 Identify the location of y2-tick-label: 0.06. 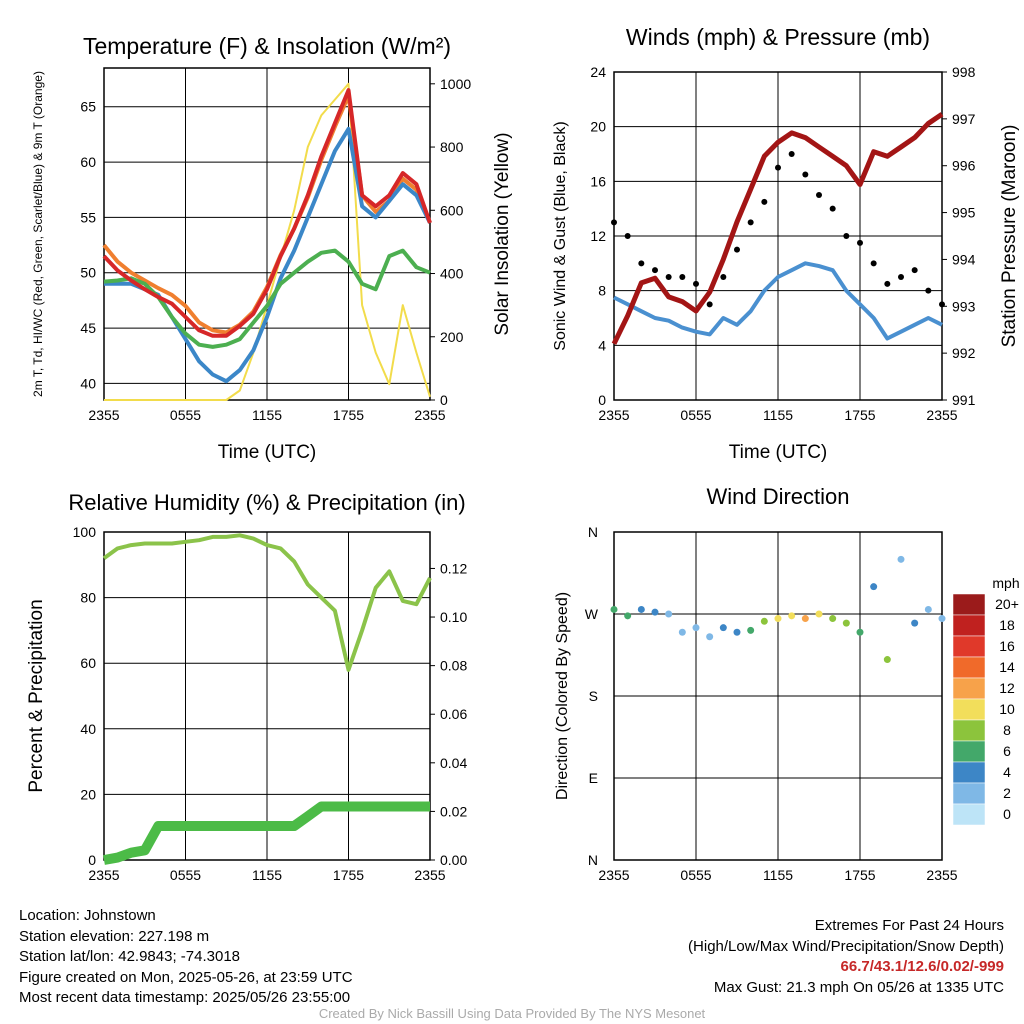
(453, 714).